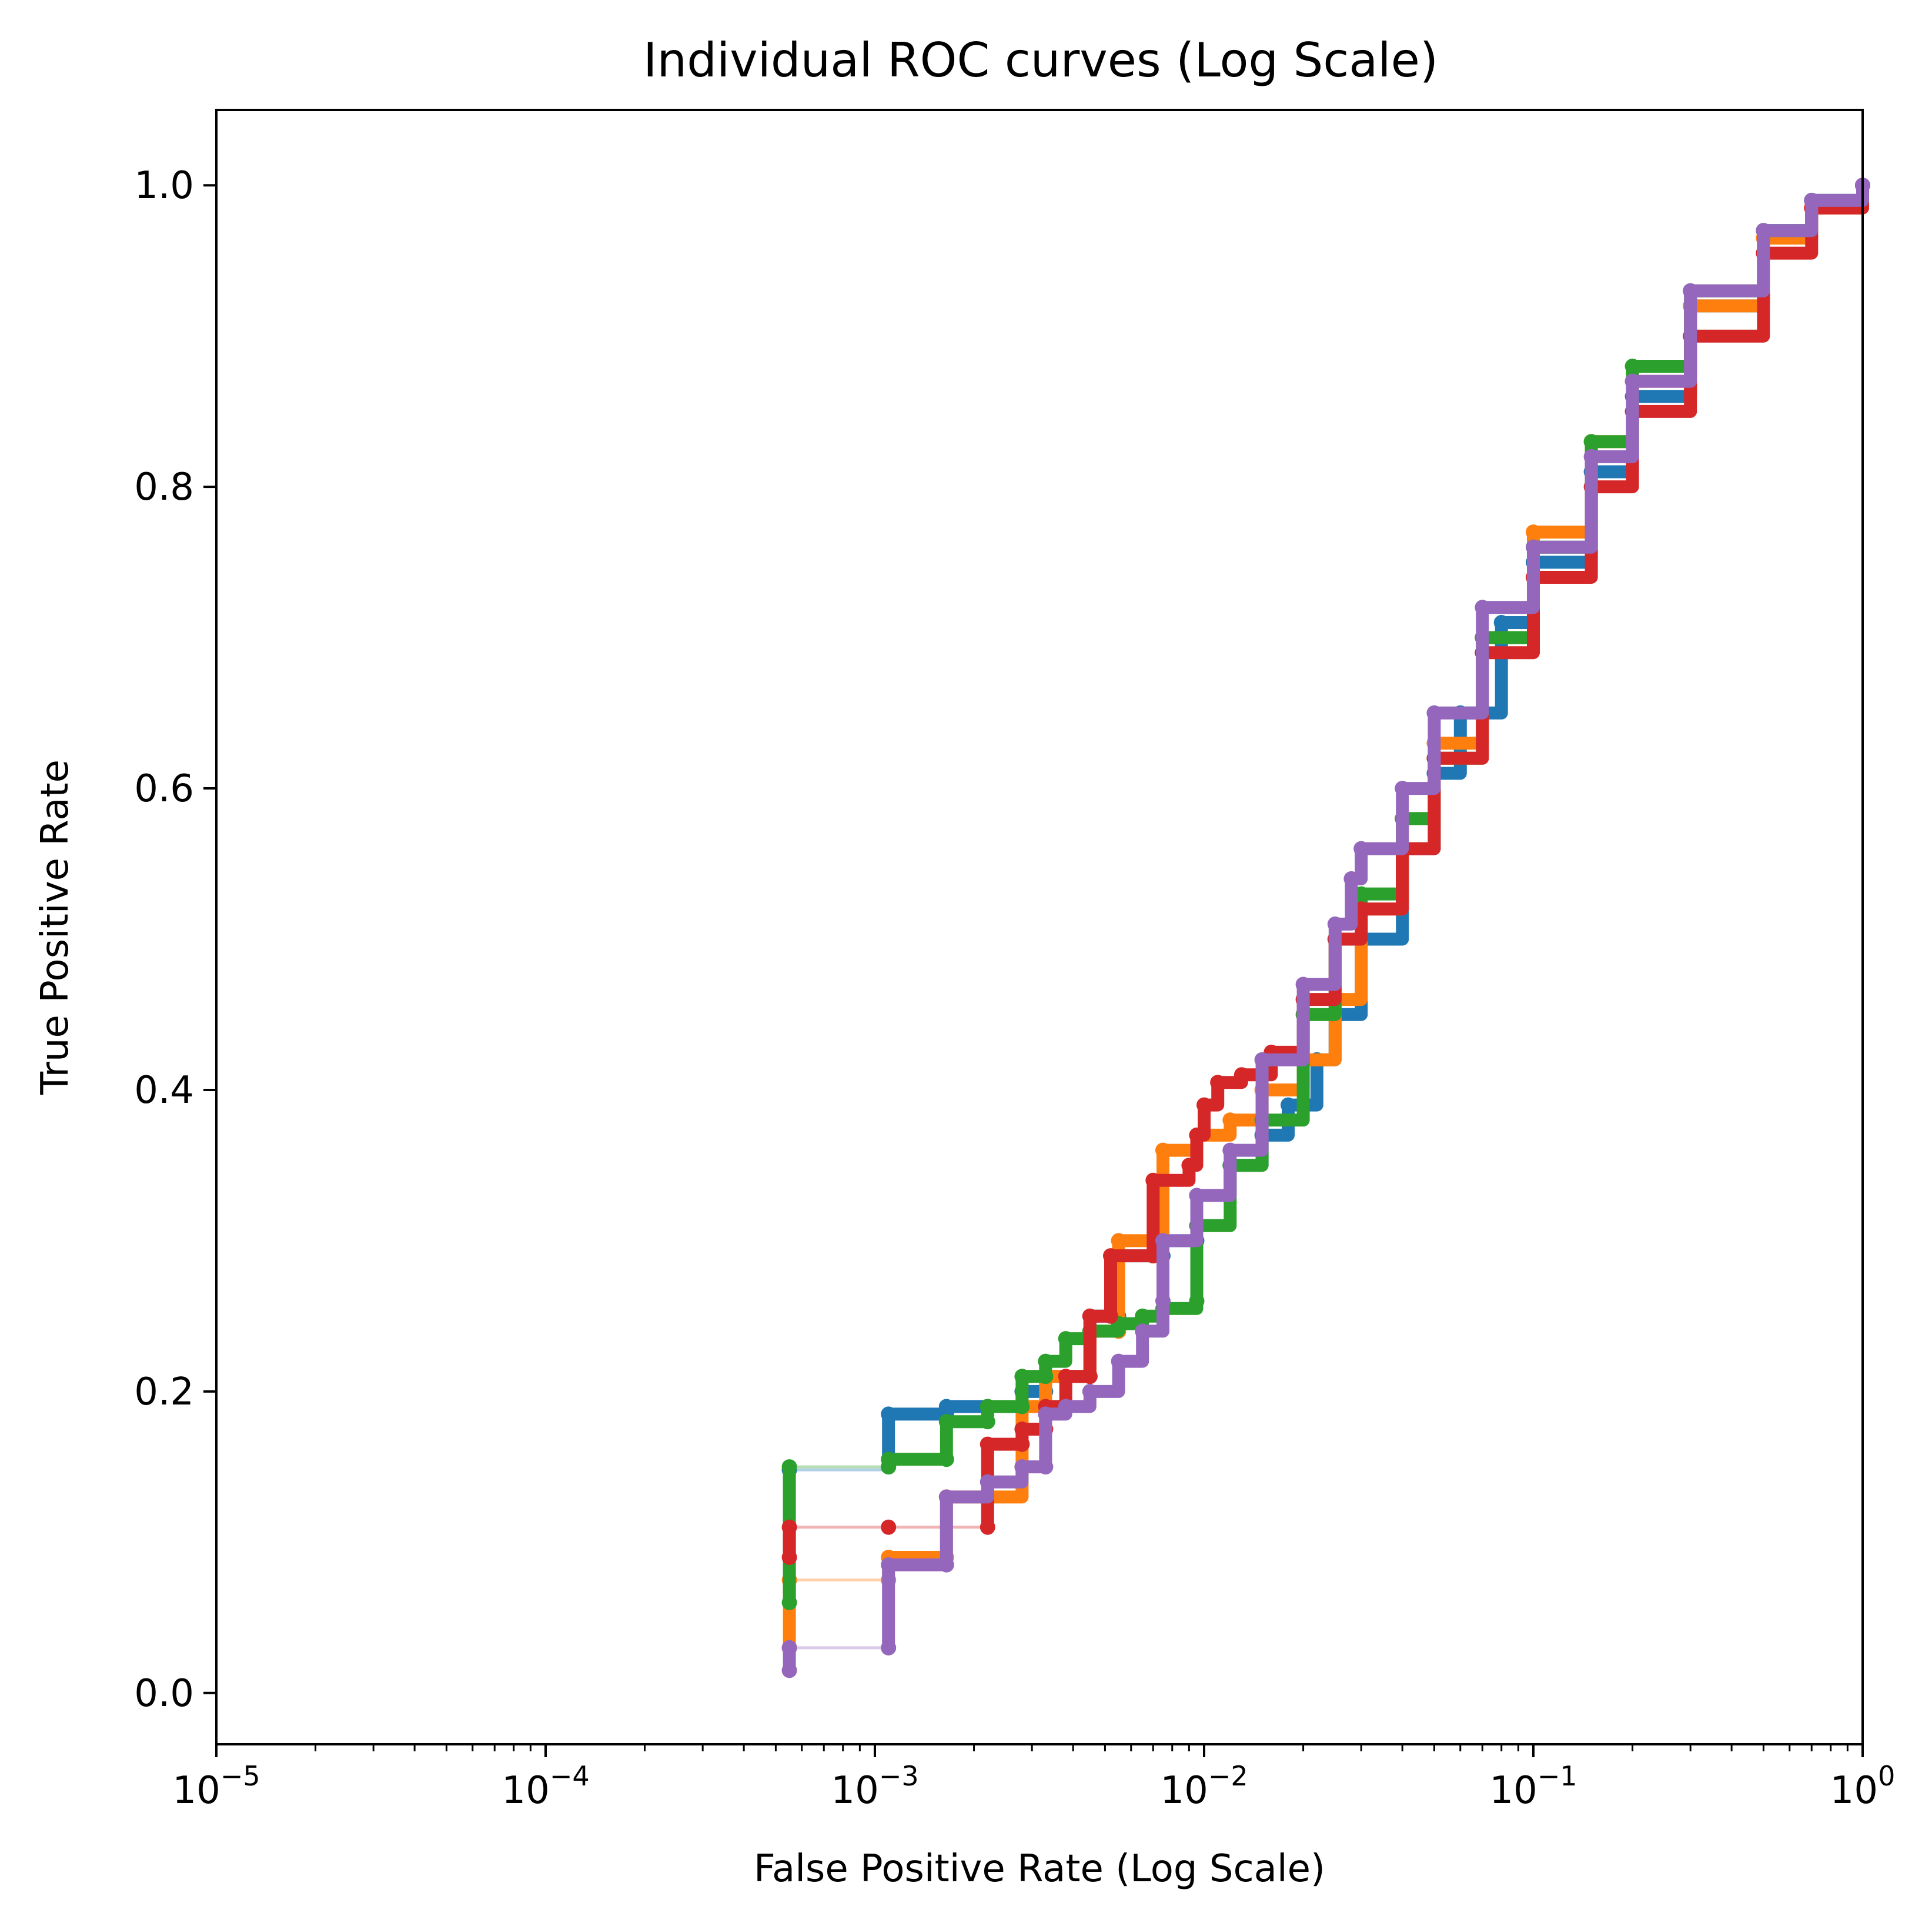 The width and height of the screenshot is (1932, 1923). I want to click on x-tick-label: 10⁻³, so click(874, 1786).